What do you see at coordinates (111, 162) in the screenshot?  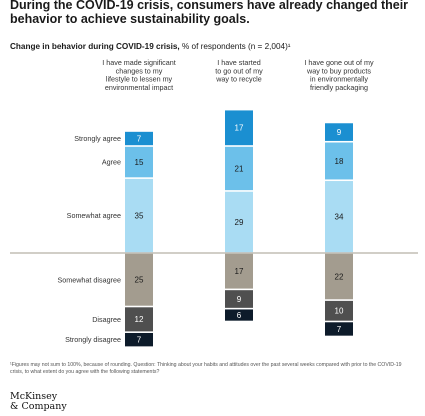 I see `series-label: Agree` at bounding box center [111, 162].